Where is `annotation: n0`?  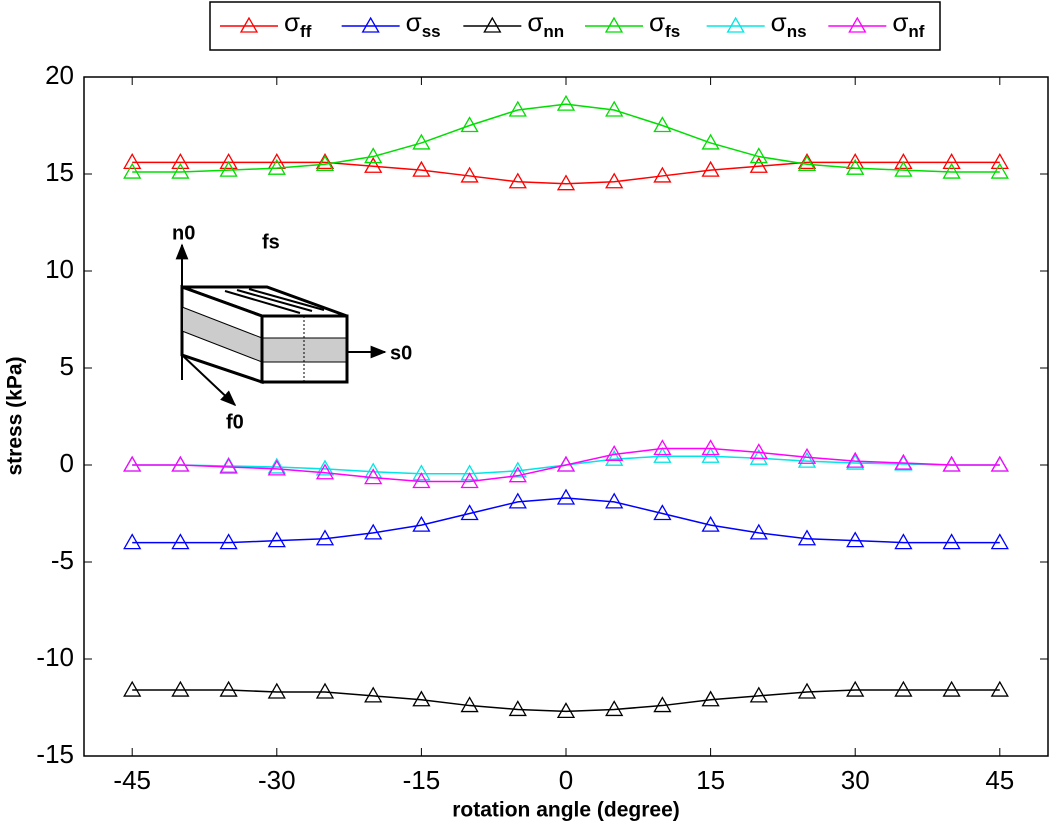 annotation: n0 is located at coordinates (183, 233).